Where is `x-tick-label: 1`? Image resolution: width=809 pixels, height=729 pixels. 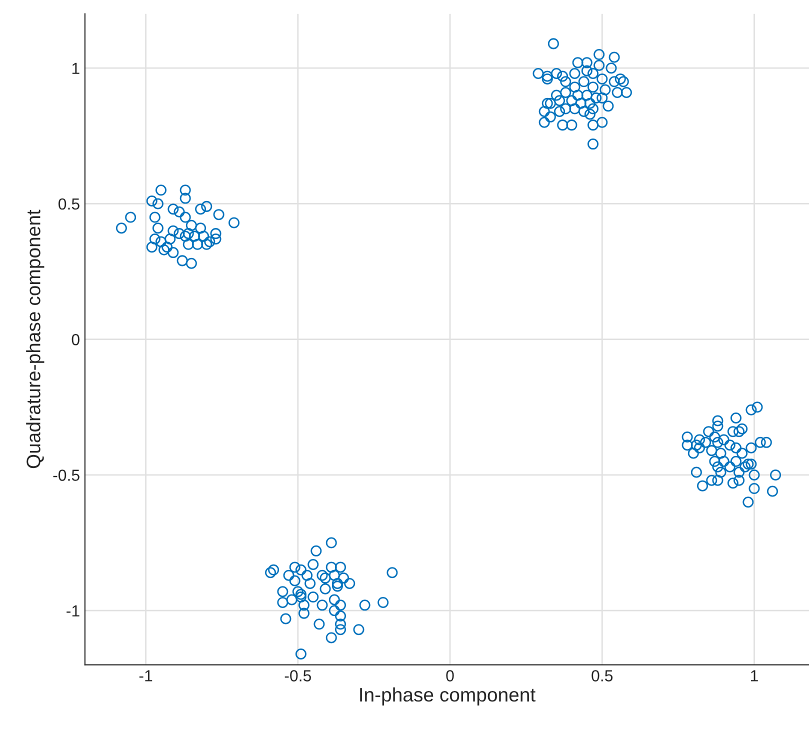 x-tick-label: 1 is located at coordinates (754, 676).